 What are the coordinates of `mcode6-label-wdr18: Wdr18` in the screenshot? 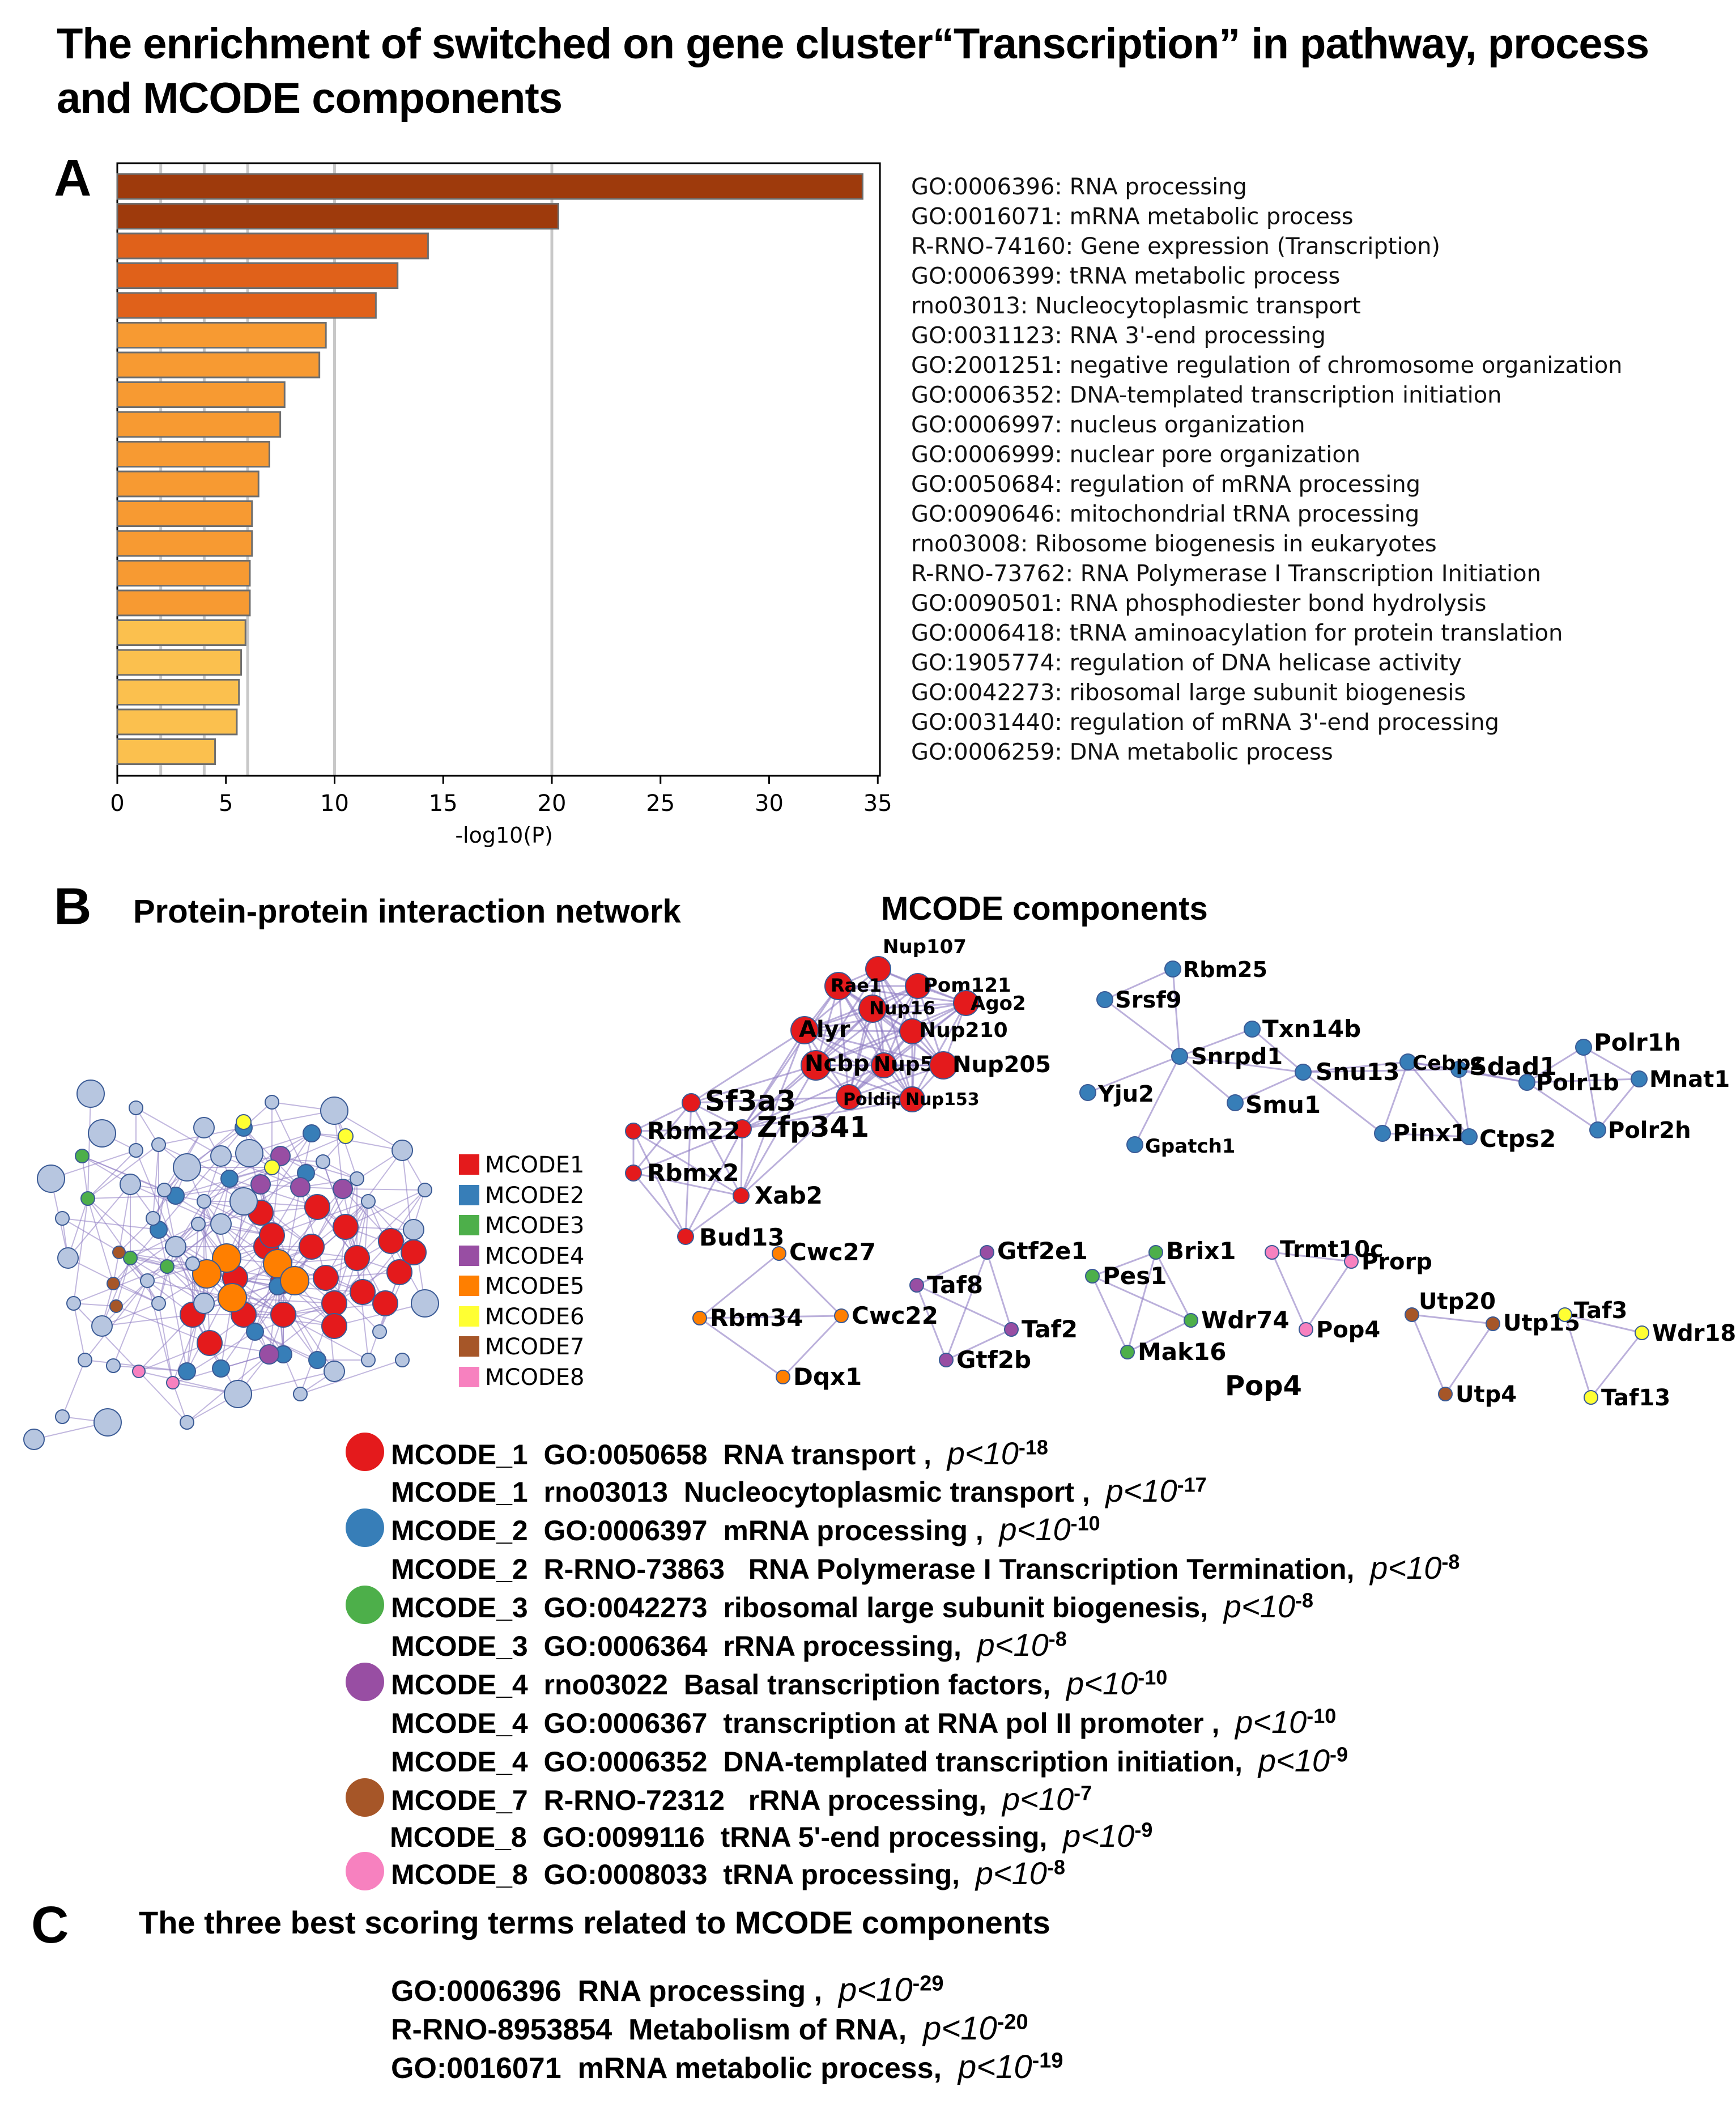 It's located at (1694, 1333).